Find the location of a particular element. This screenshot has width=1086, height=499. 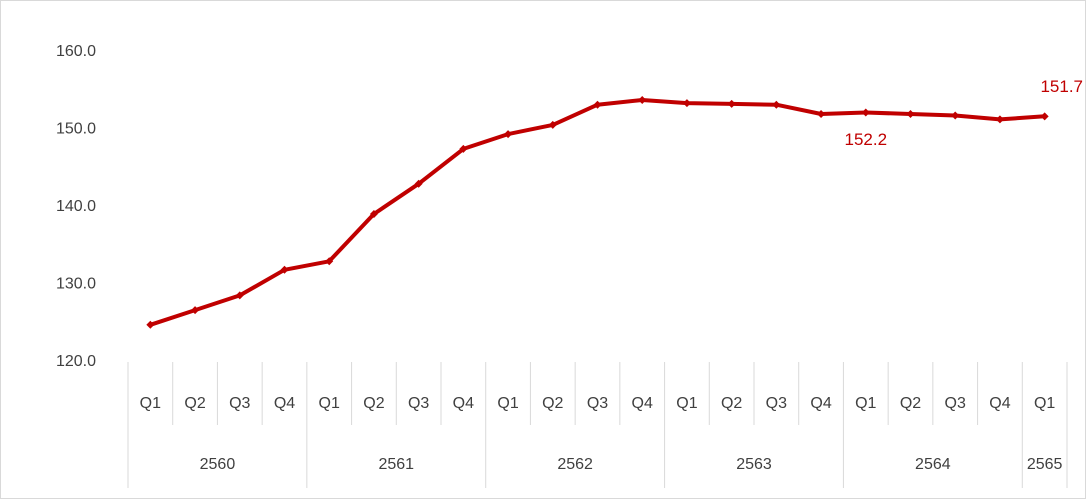

x-group-label: 2565 is located at coordinates (1045, 464).